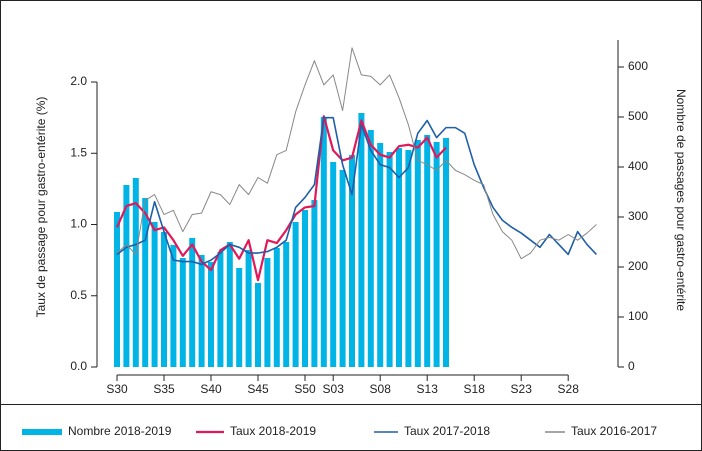  Describe the element at coordinates (638, 316) in the screenshot. I see `y2-tick-label: 100` at that location.